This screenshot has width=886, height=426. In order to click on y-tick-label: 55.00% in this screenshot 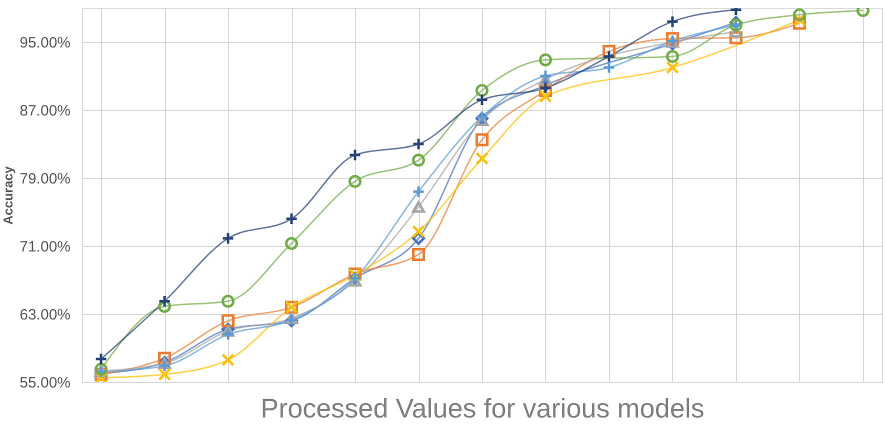, I will do `click(45, 383)`.